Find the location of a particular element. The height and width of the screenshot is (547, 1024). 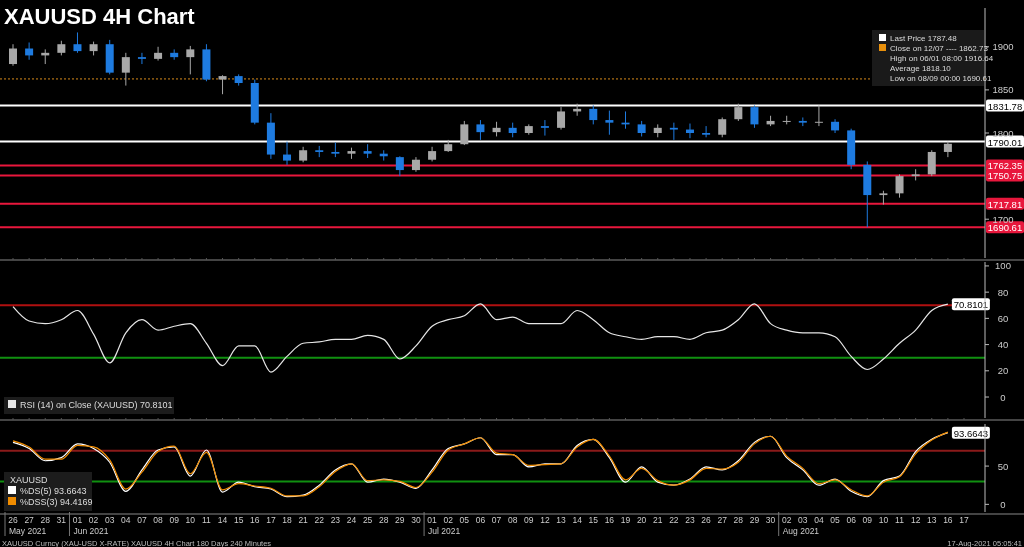

x-tick-label: 31 is located at coordinates (61, 520).